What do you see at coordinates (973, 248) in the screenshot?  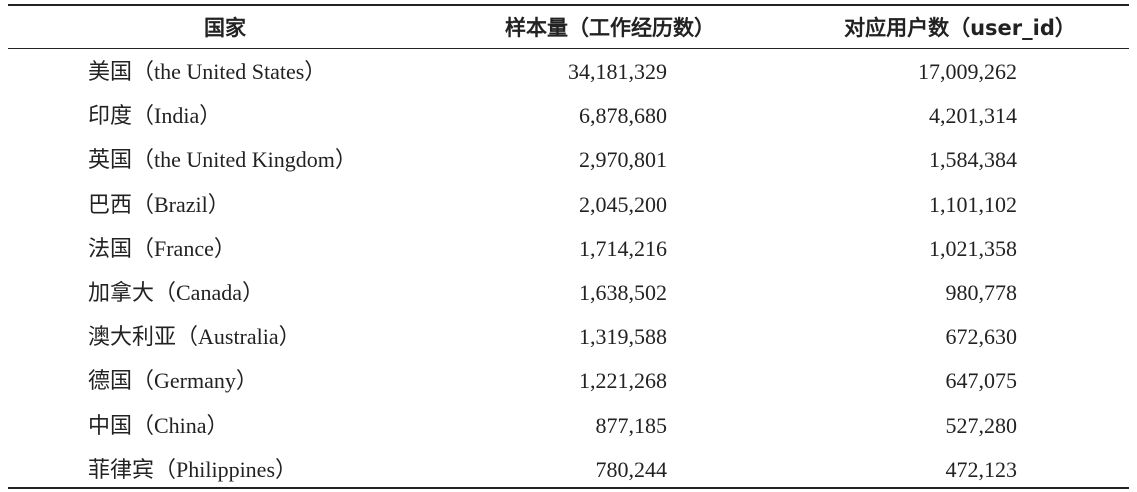 I see `number-cell: 1,021,358` at bounding box center [973, 248].